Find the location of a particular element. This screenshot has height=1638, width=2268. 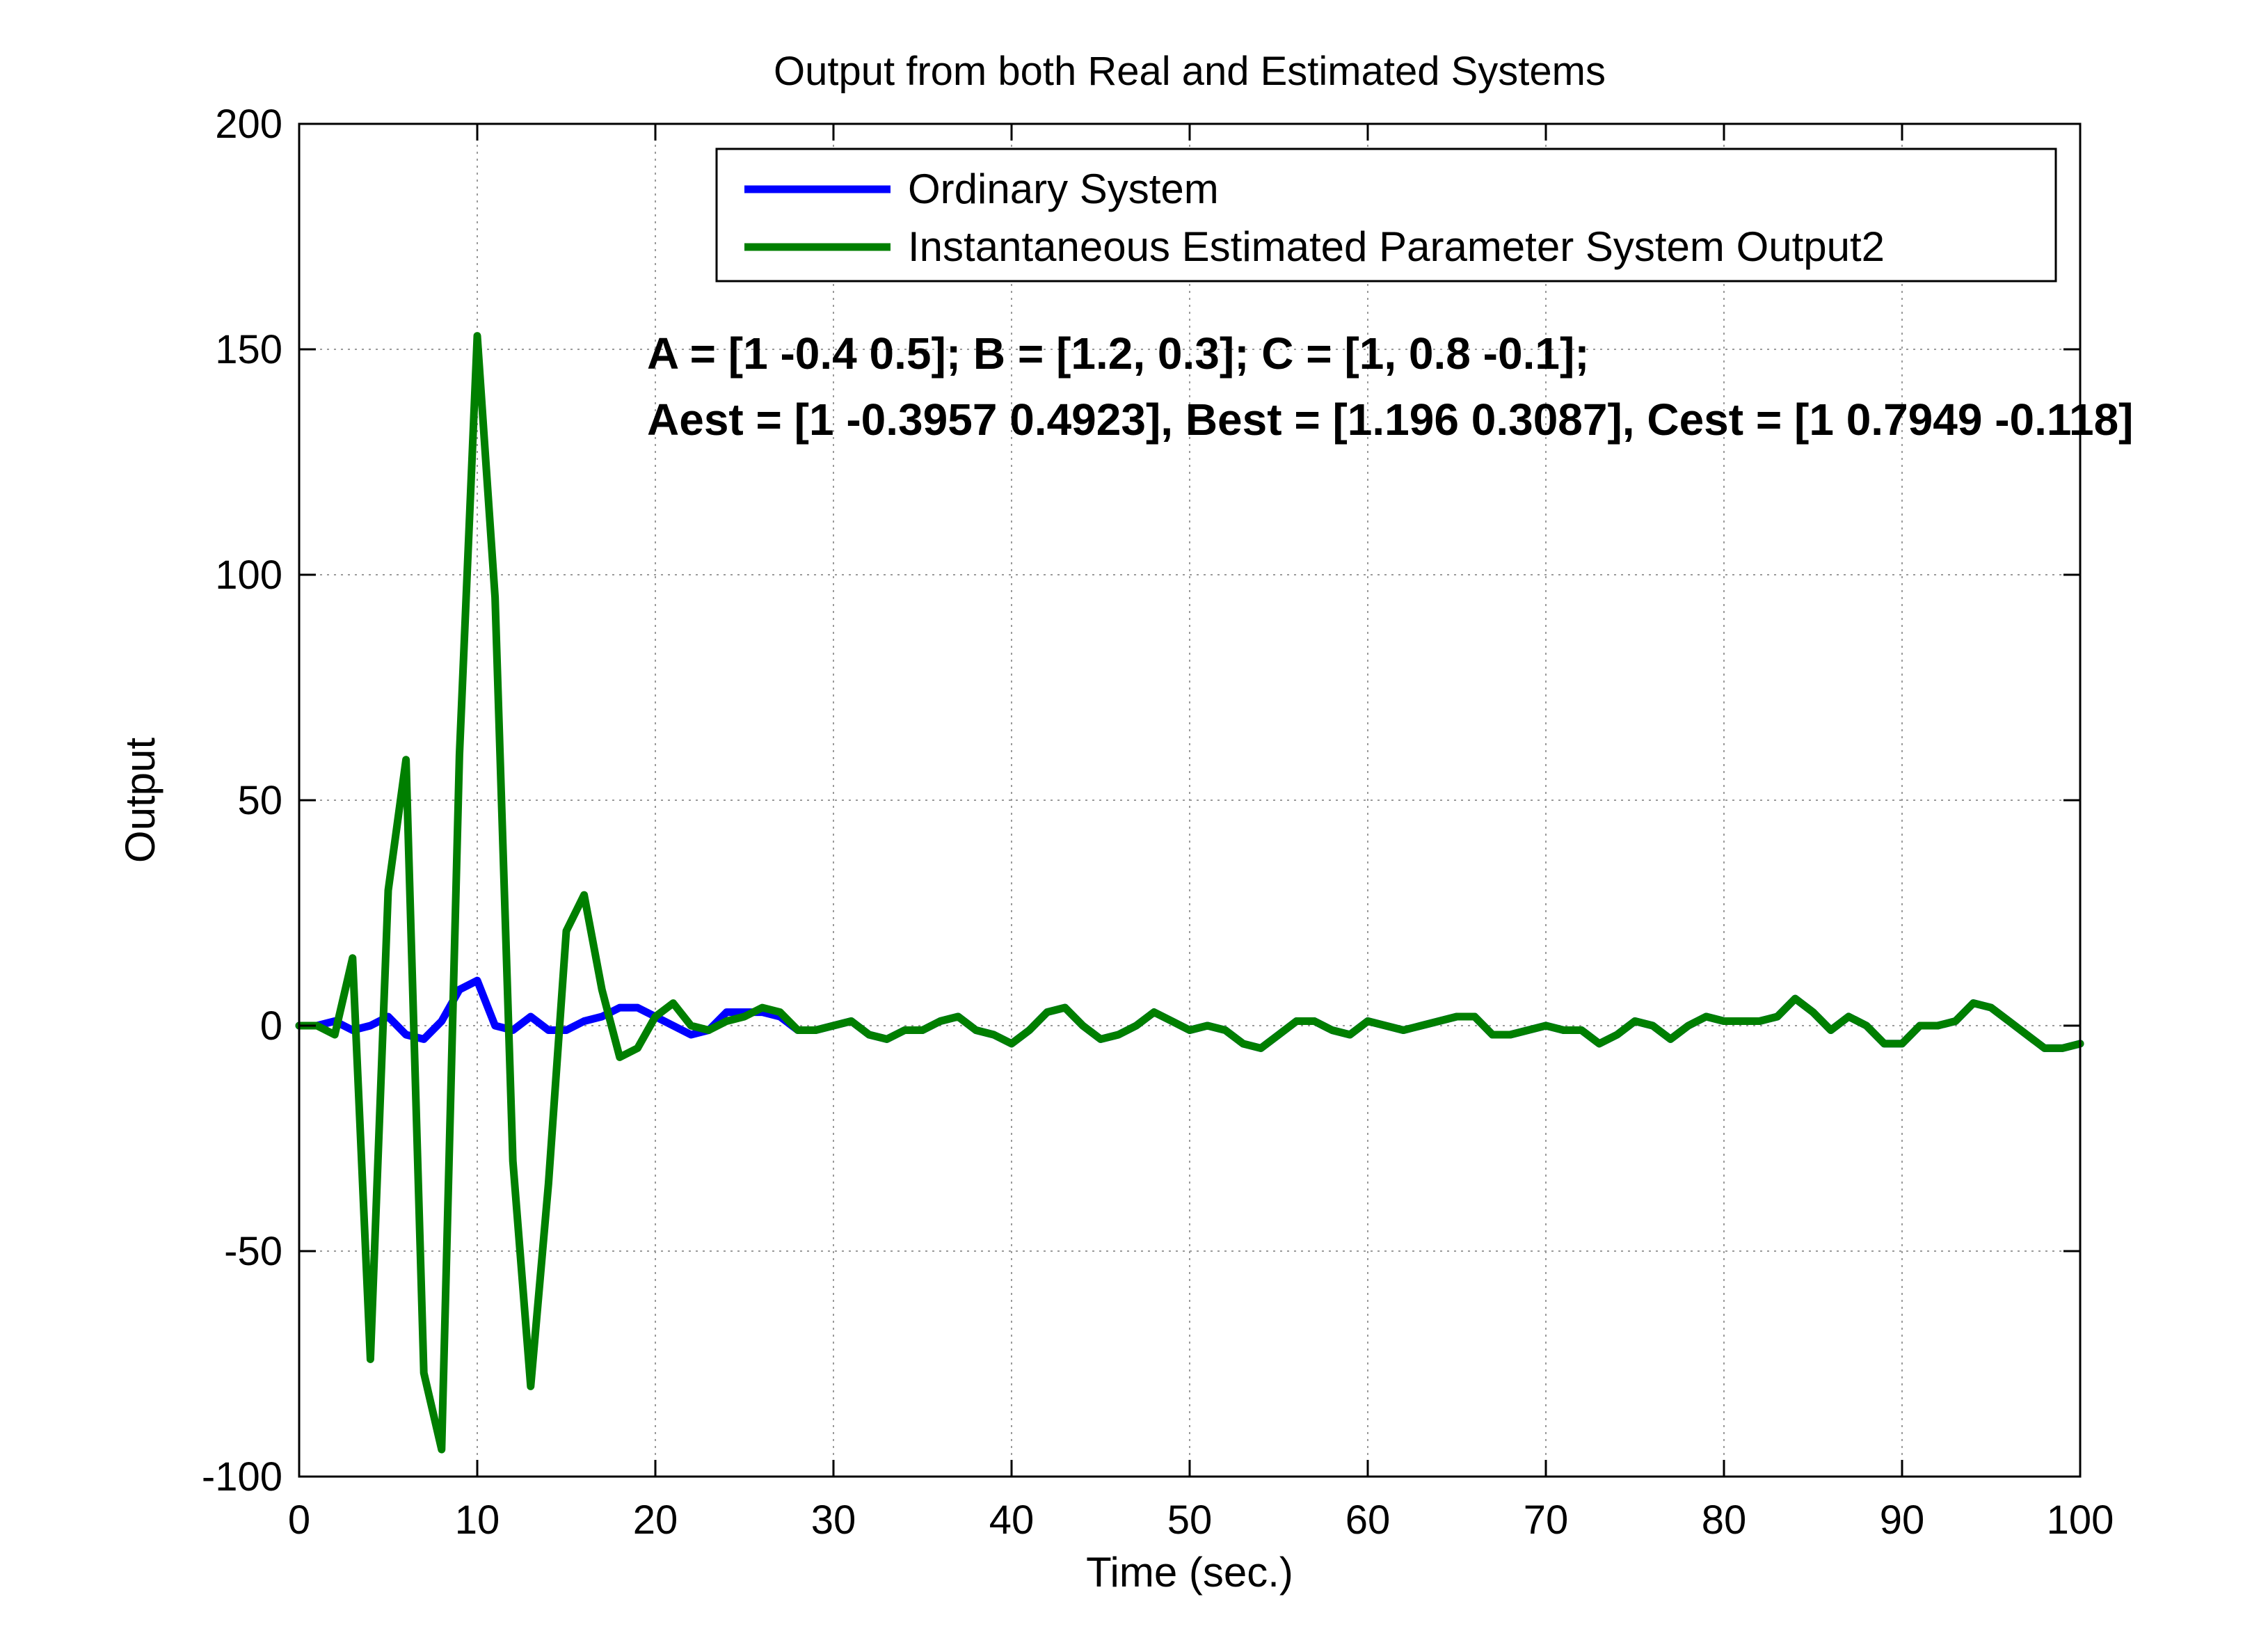

x-axis-label: Time (sec.) is located at coordinates (1189, 1572).